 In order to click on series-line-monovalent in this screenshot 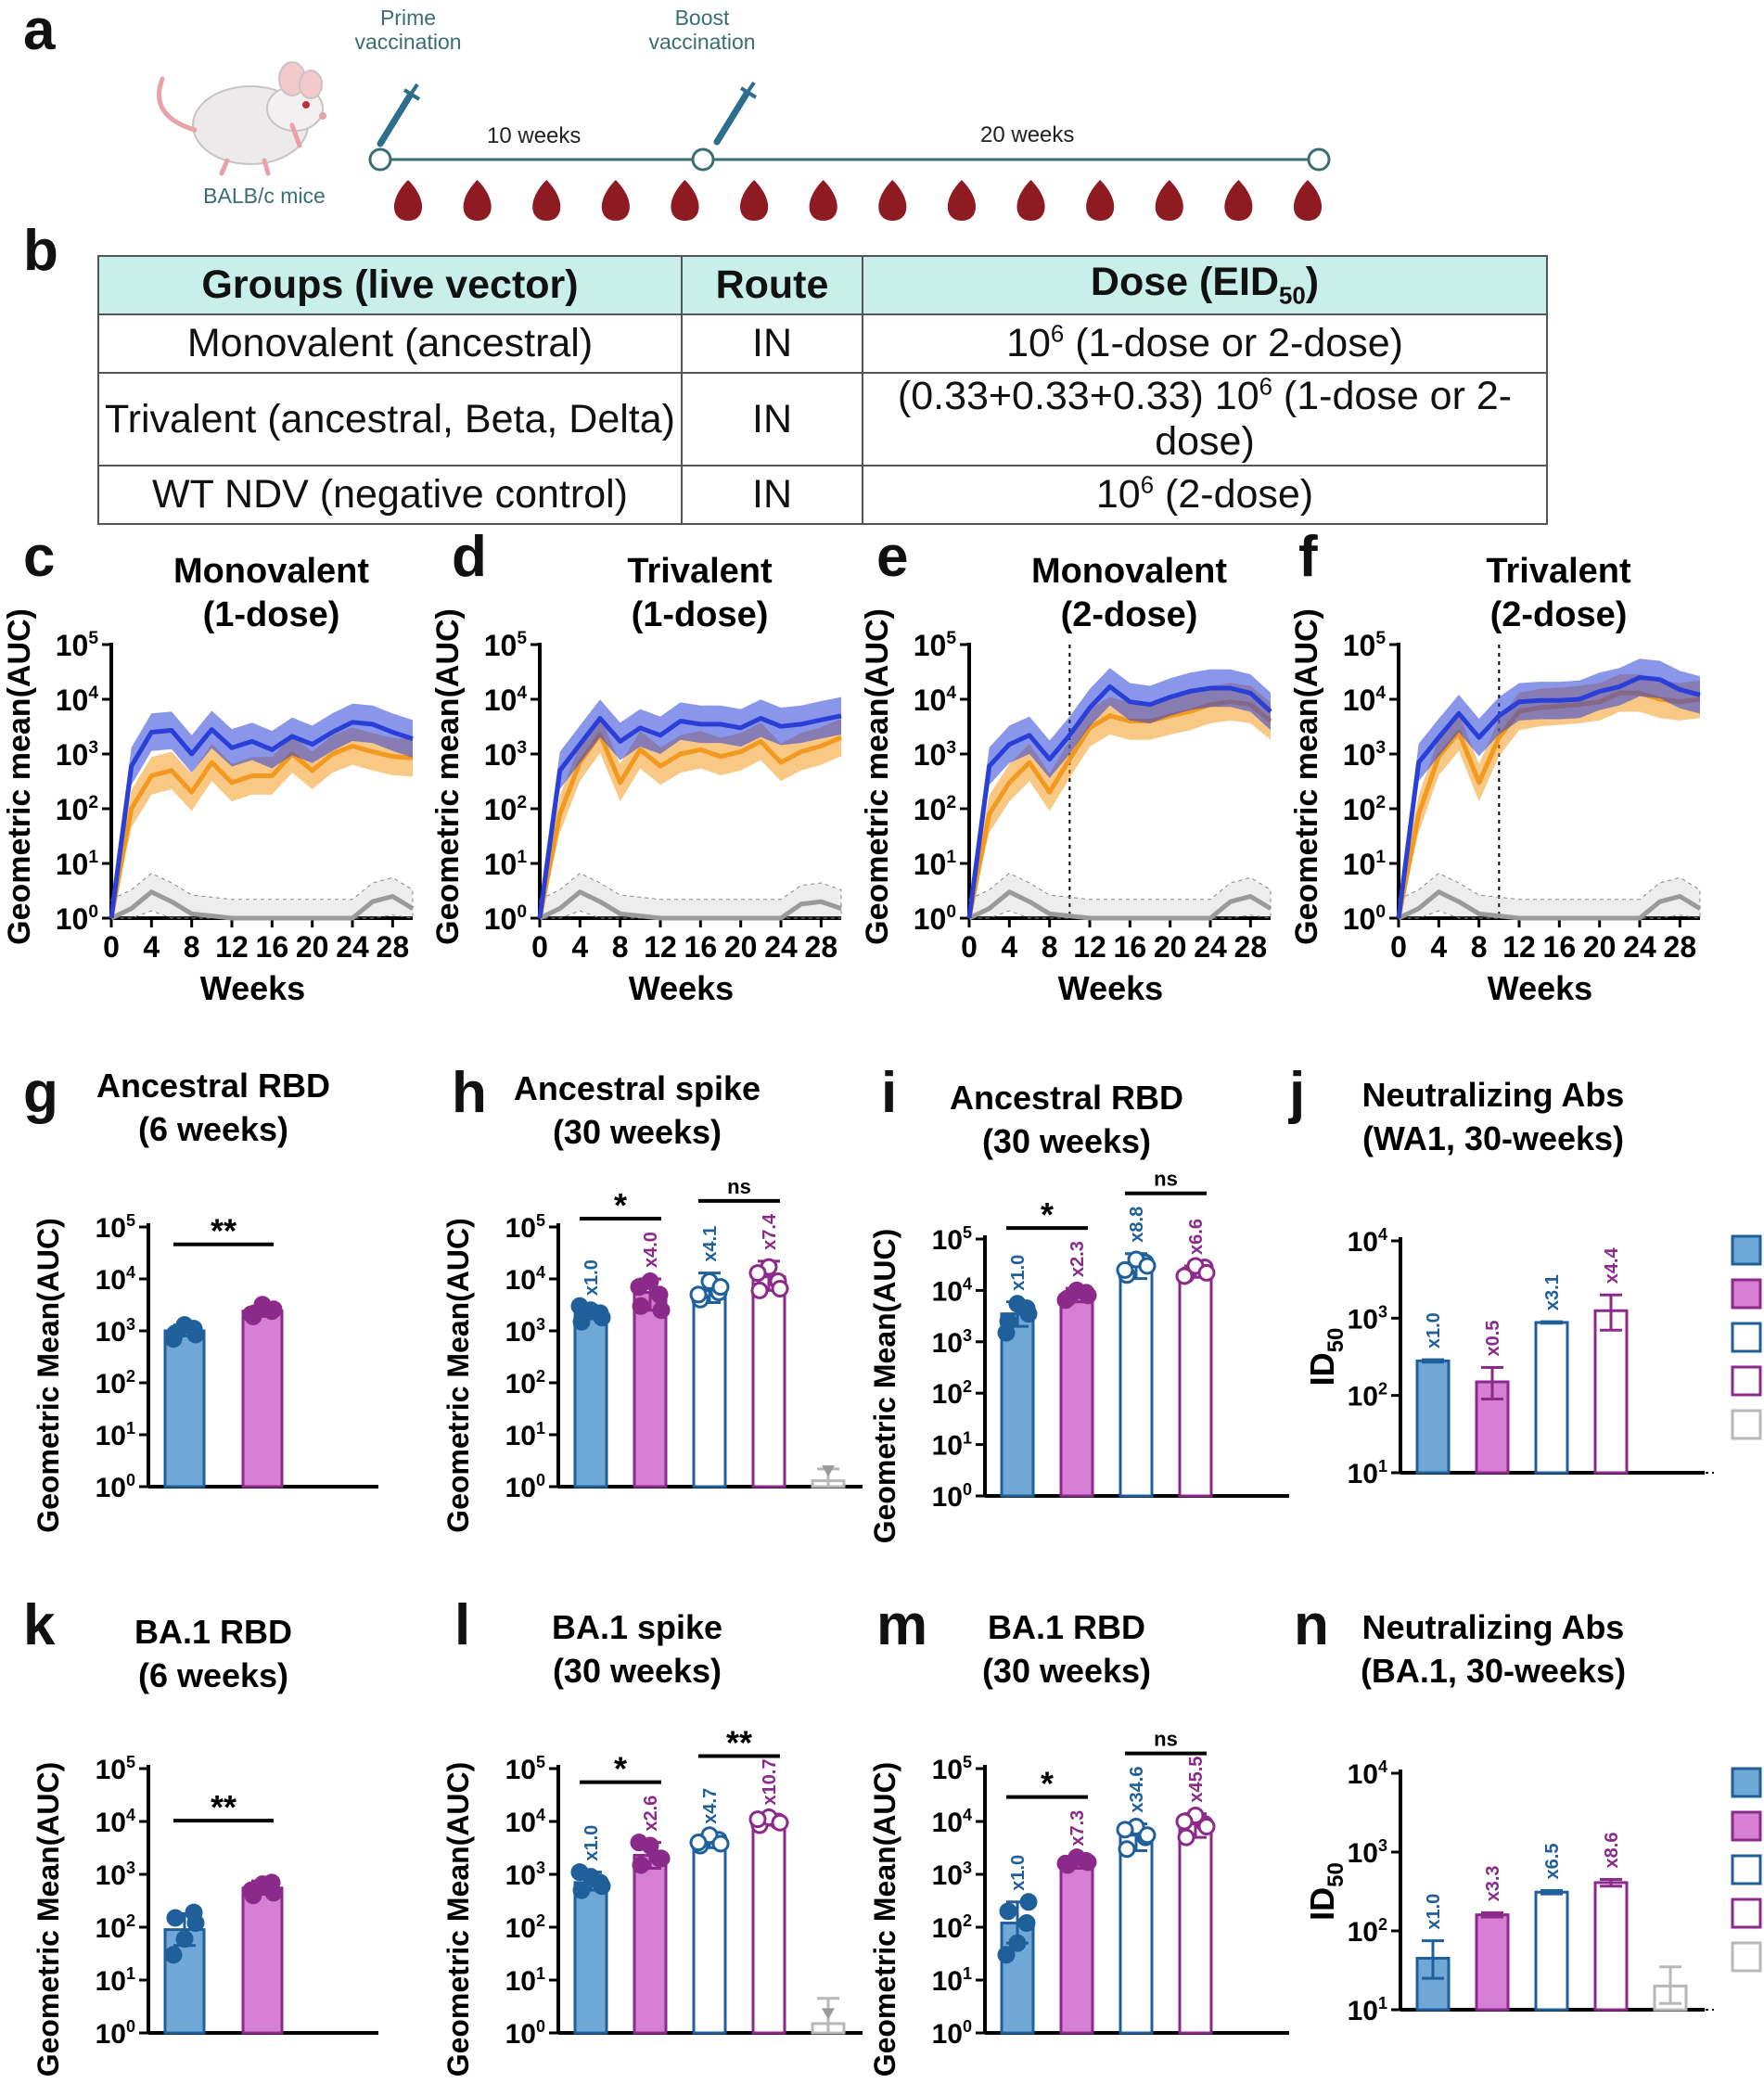, I will do `click(261, 819)`.